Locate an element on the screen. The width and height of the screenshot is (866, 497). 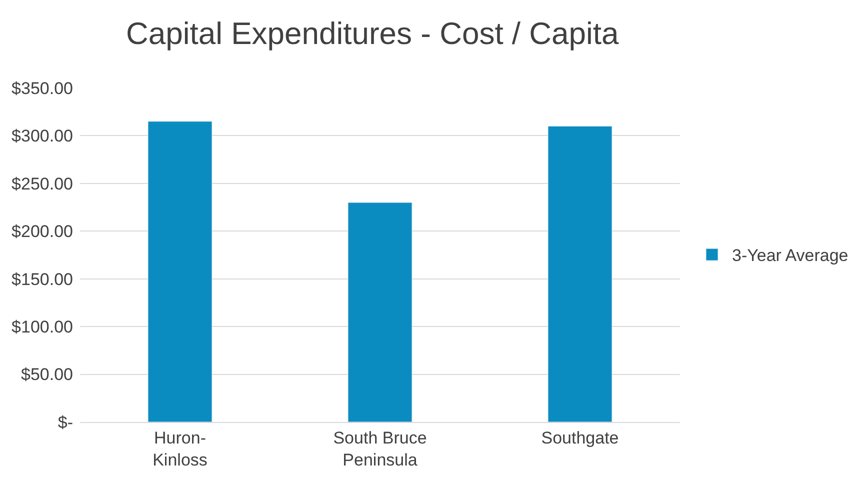
x-tick-label: South Bruce Peninsula is located at coordinates (380, 449).